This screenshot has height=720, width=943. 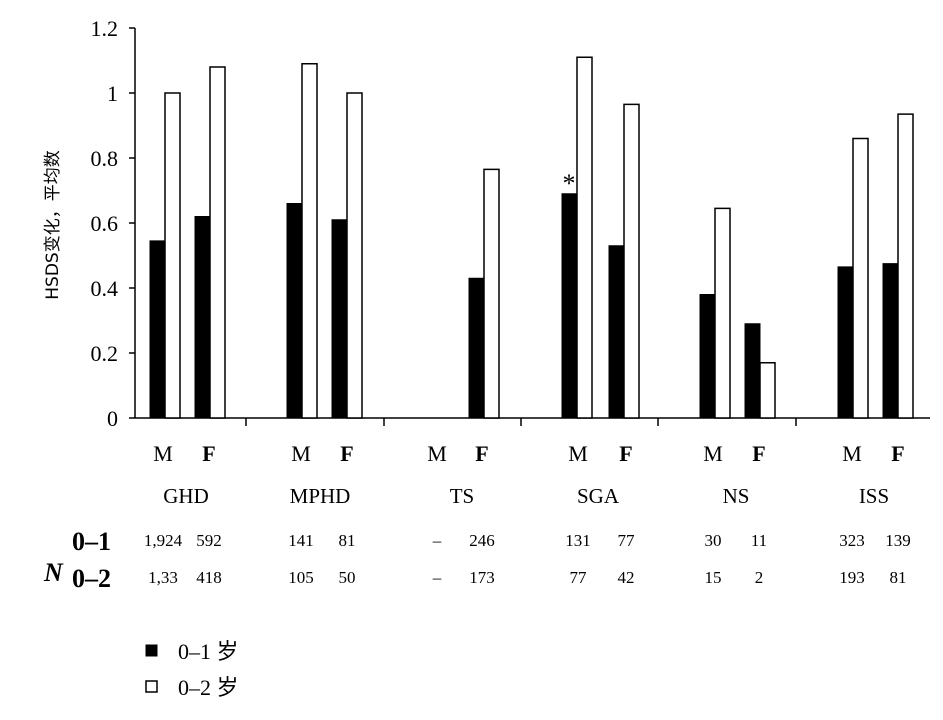 I want to click on n-value-0-1: 30, so click(x=713, y=540).